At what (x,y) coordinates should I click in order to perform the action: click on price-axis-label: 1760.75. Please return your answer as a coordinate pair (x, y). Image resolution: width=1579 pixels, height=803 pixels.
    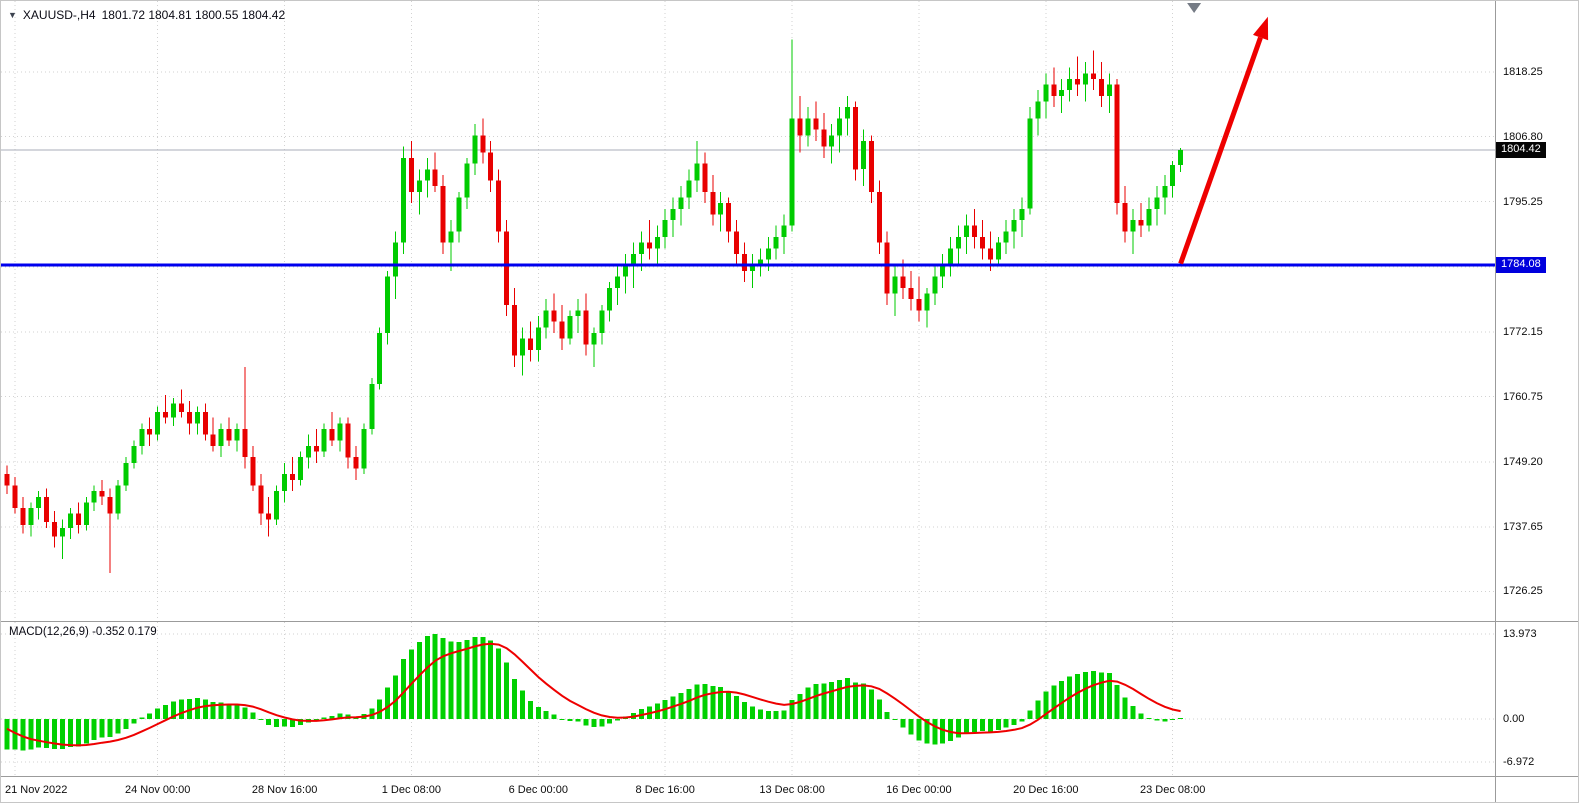
    Looking at the image, I should click on (1523, 396).